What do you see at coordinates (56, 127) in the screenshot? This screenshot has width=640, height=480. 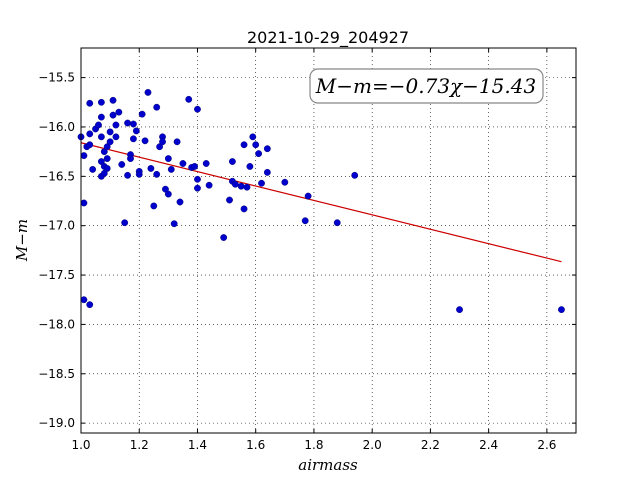 I see `y-tick-label: −16.0` at bounding box center [56, 127].